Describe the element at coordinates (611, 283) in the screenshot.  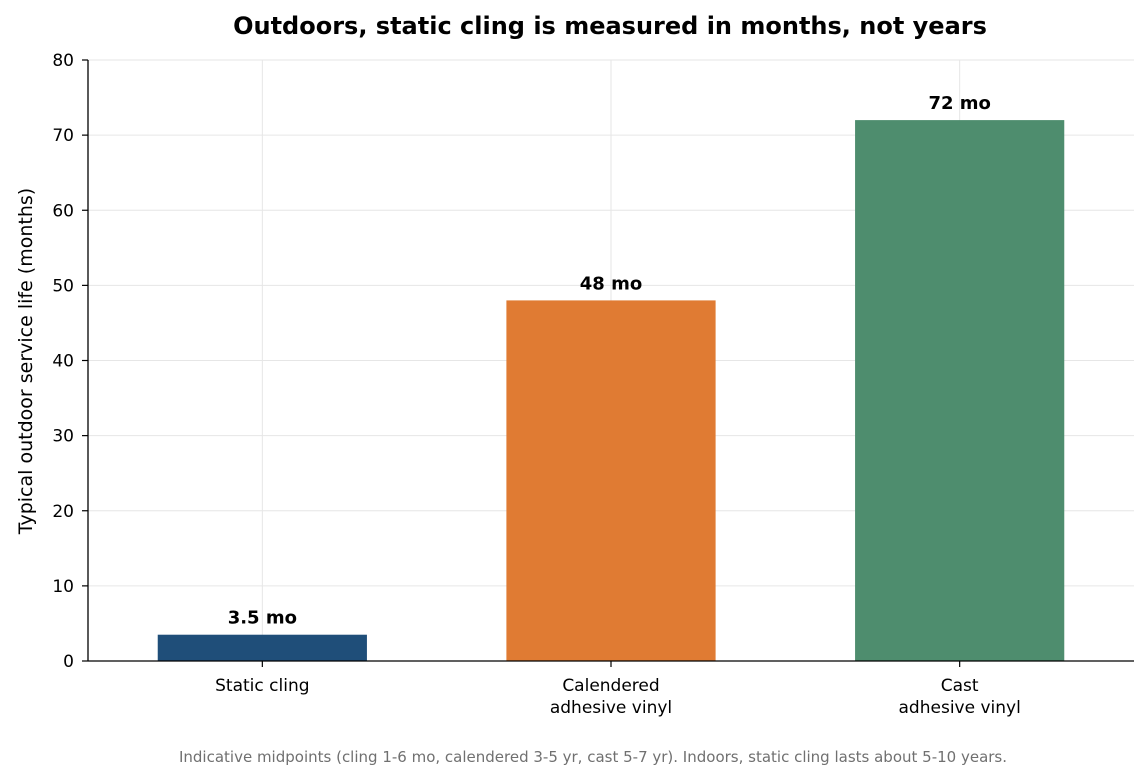
I see `bar-value-label: 48 mo` at that location.